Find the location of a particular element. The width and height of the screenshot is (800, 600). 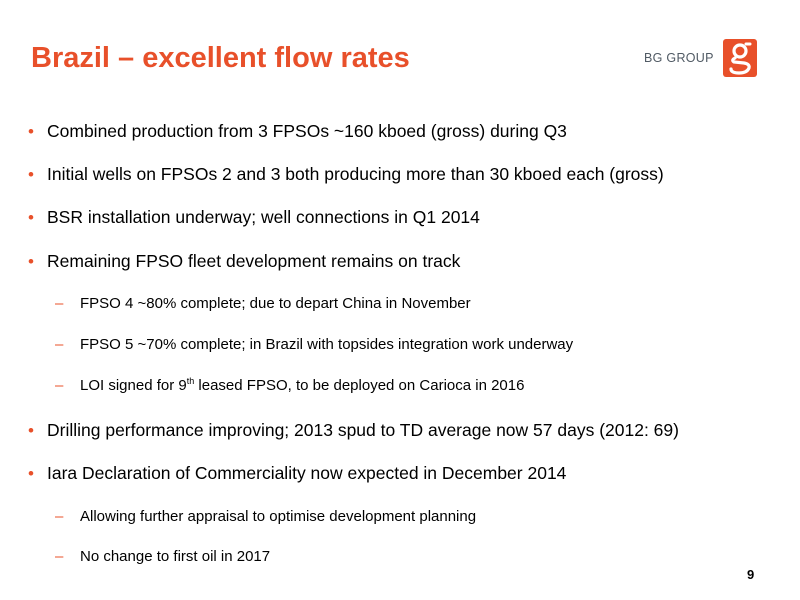

ordinal-suffix: th is located at coordinates (190, 381).